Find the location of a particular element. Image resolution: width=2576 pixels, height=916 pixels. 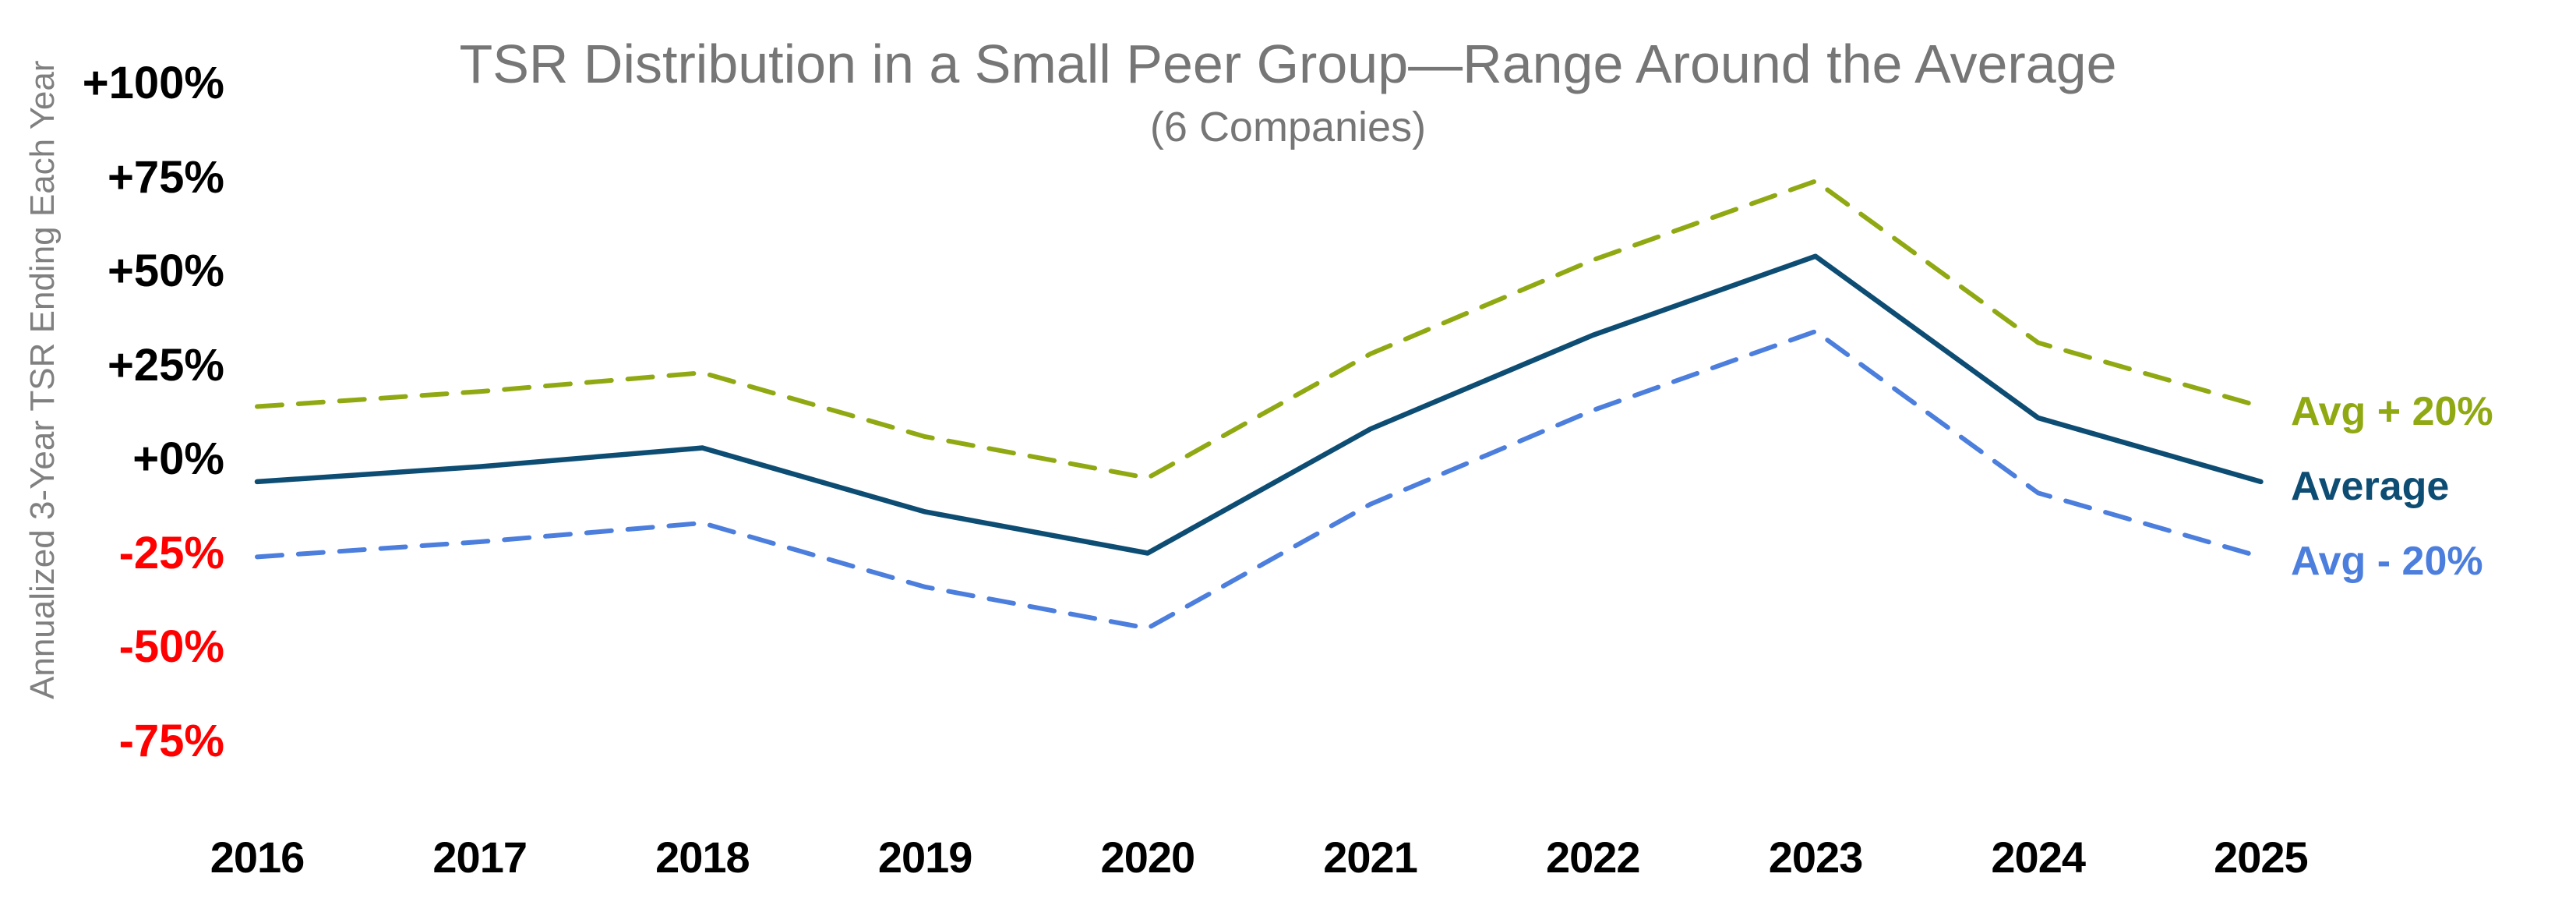

x-axis-year-label: 2022 is located at coordinates (1593, 857).